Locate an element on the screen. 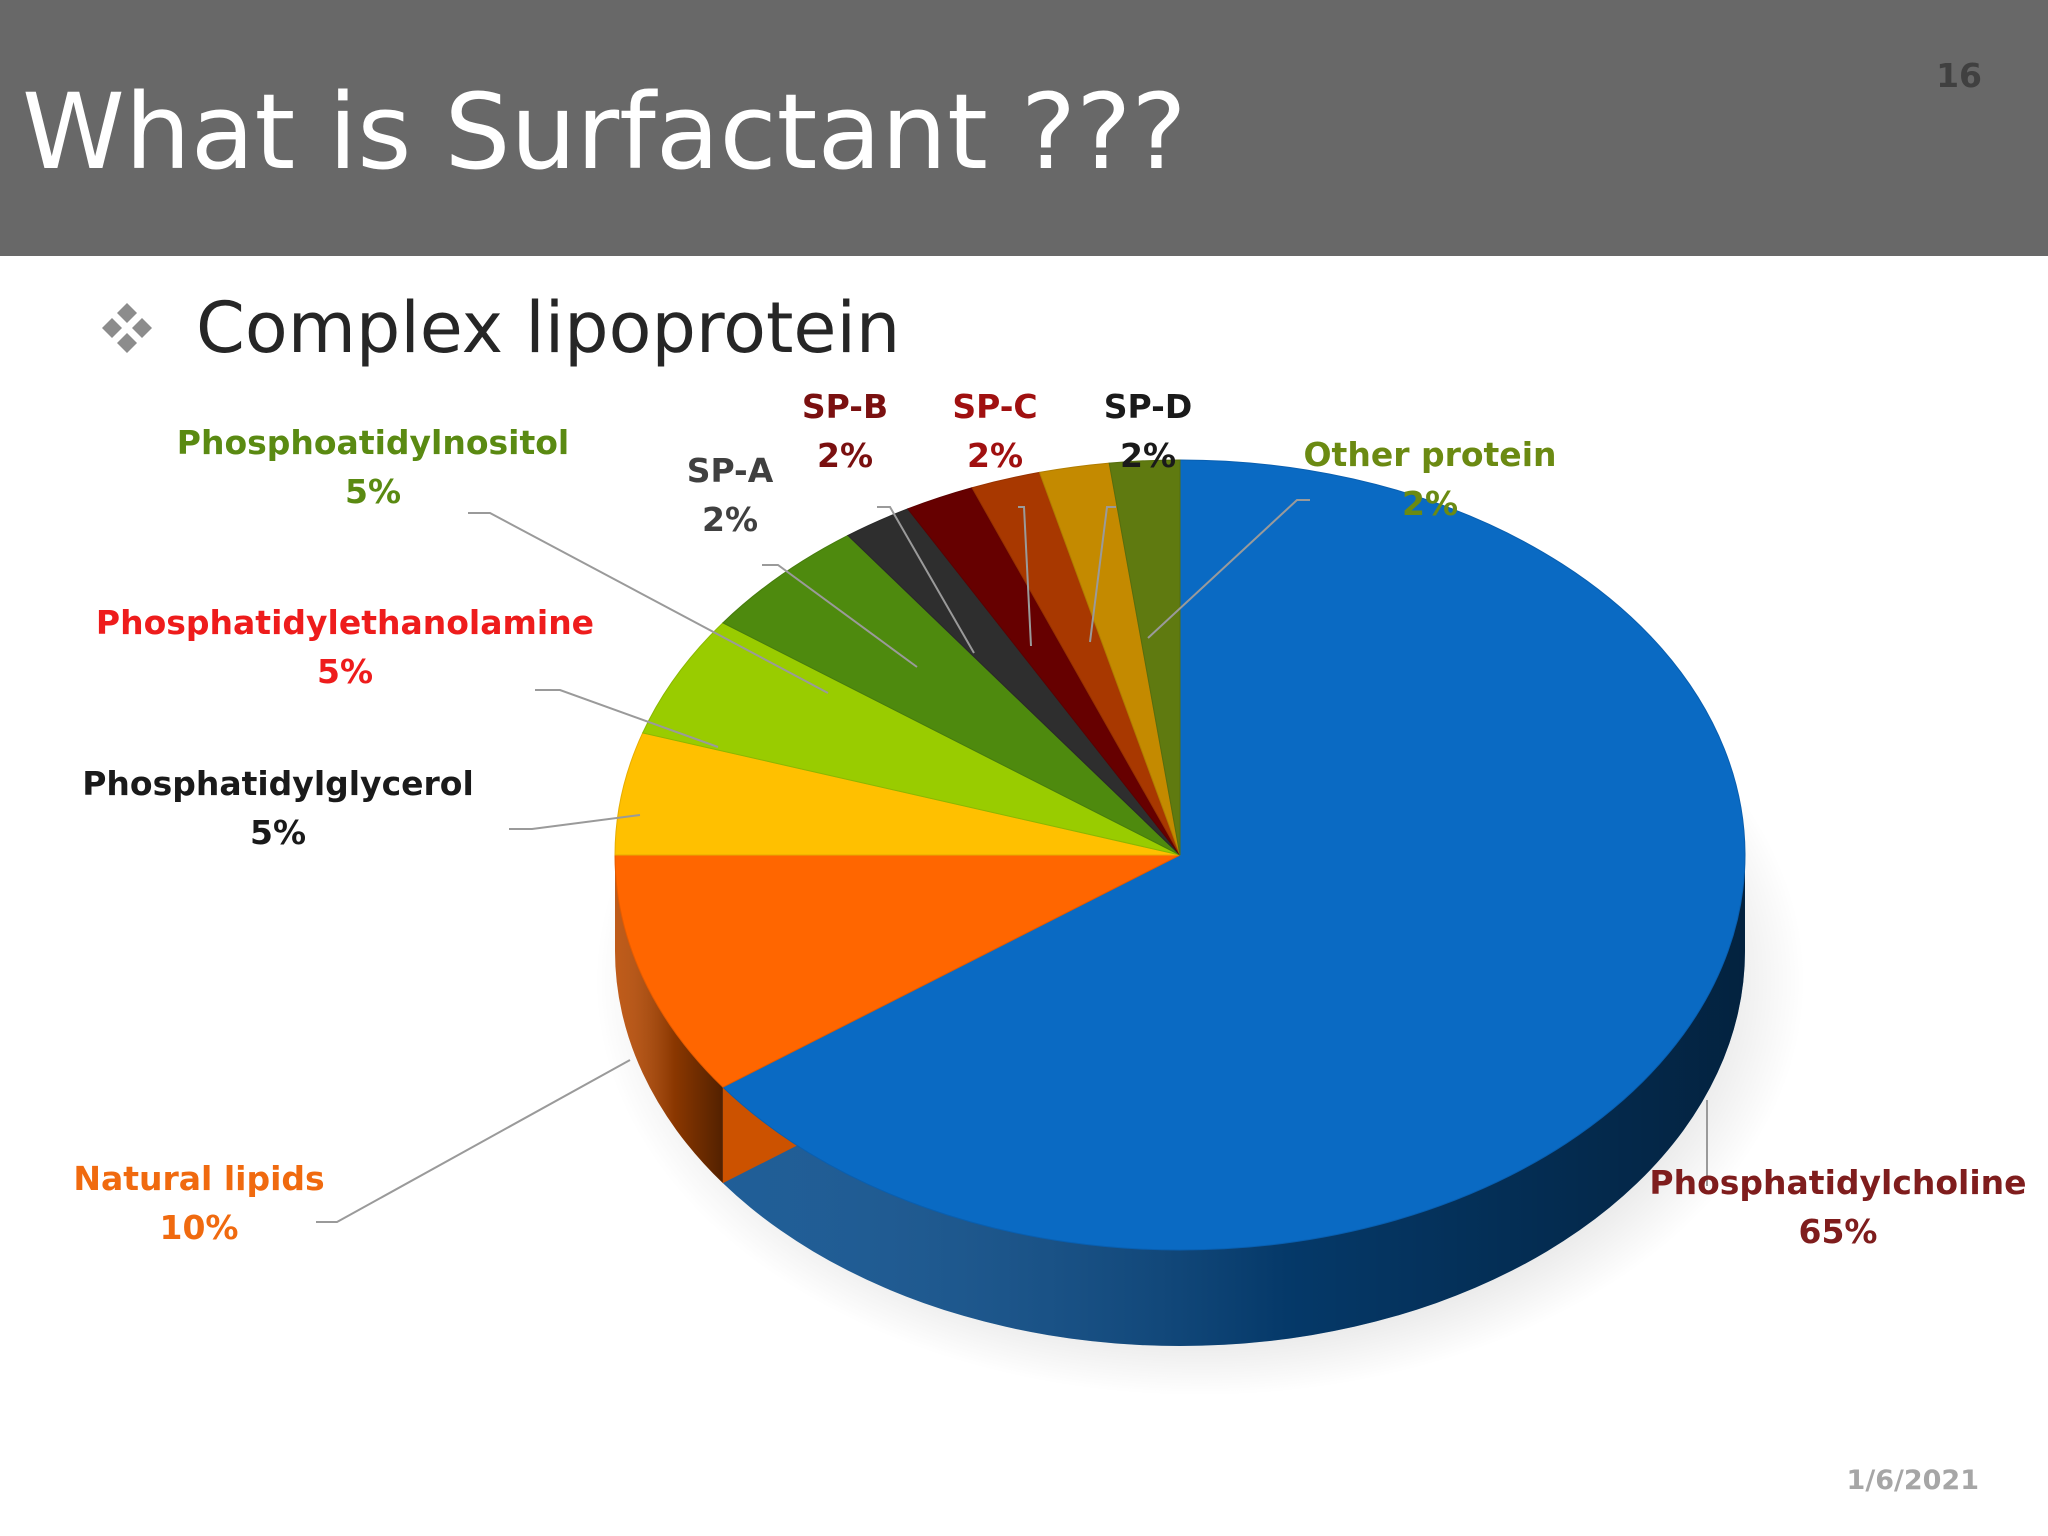 Image resolution: width=2048 pixels, height=1536 pixels. slice-value-phosphoatidylnositol: 5% is located at coordinates (373, 491).